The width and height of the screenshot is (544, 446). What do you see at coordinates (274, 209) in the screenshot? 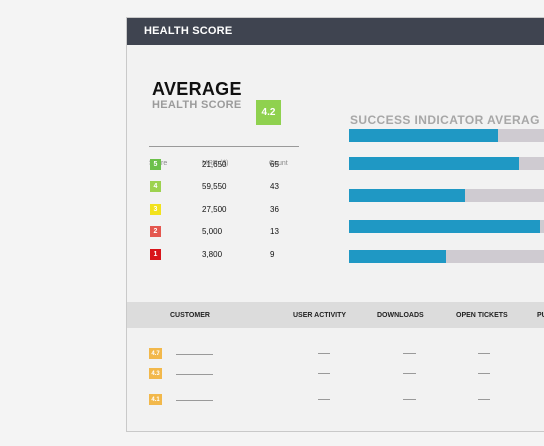
I see `count-value: 36` at bounding box center [274, 209].